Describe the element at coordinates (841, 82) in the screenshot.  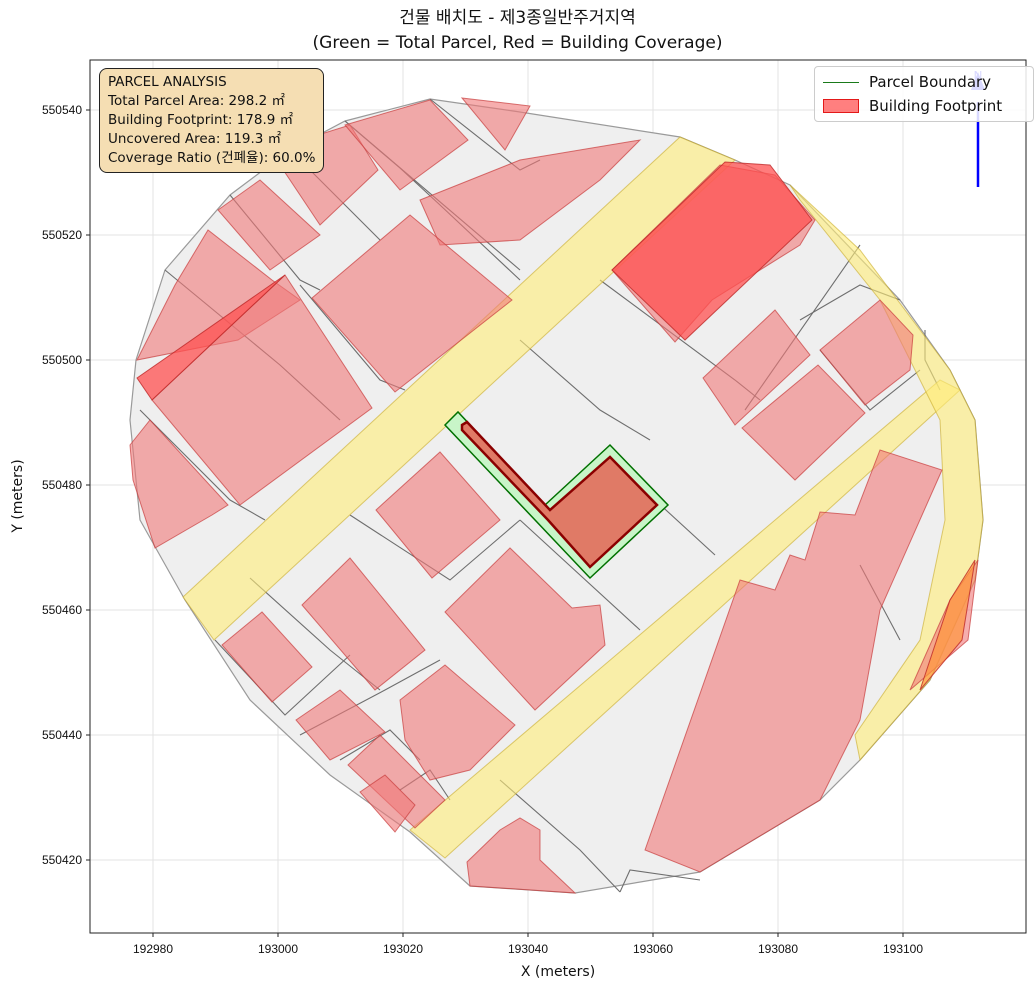
I see `legend-parcel-swatch` at that location.